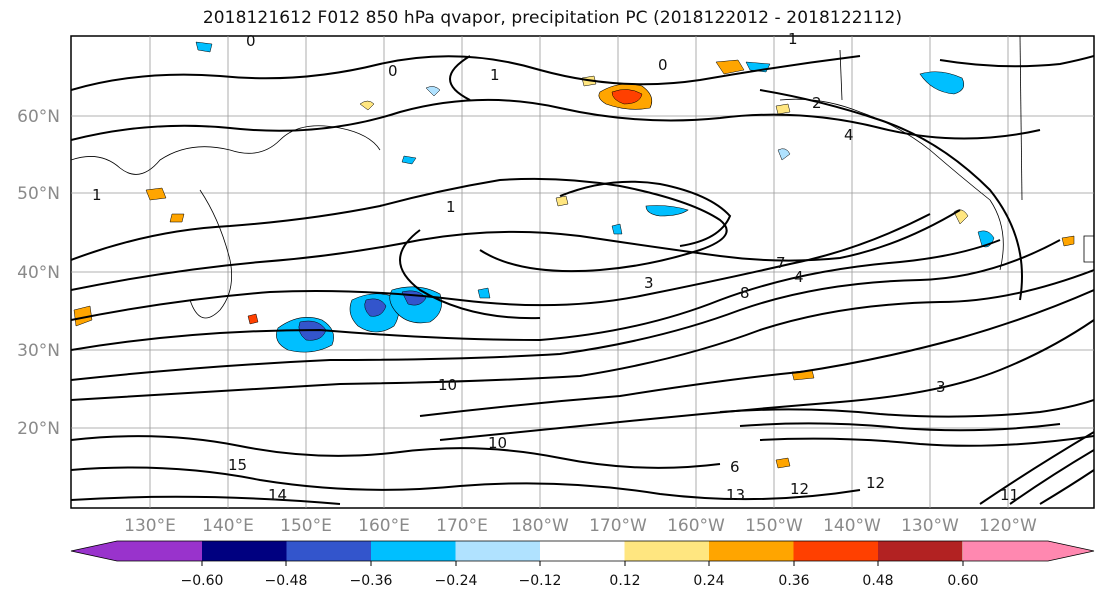  I want to click on contour-label: 3, so click(649, 283).